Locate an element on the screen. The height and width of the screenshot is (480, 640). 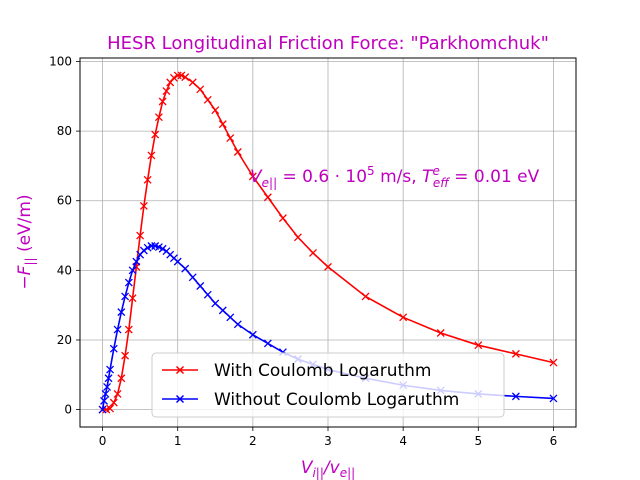
x-tick-label: 0 is located at coordinates (103, 441).